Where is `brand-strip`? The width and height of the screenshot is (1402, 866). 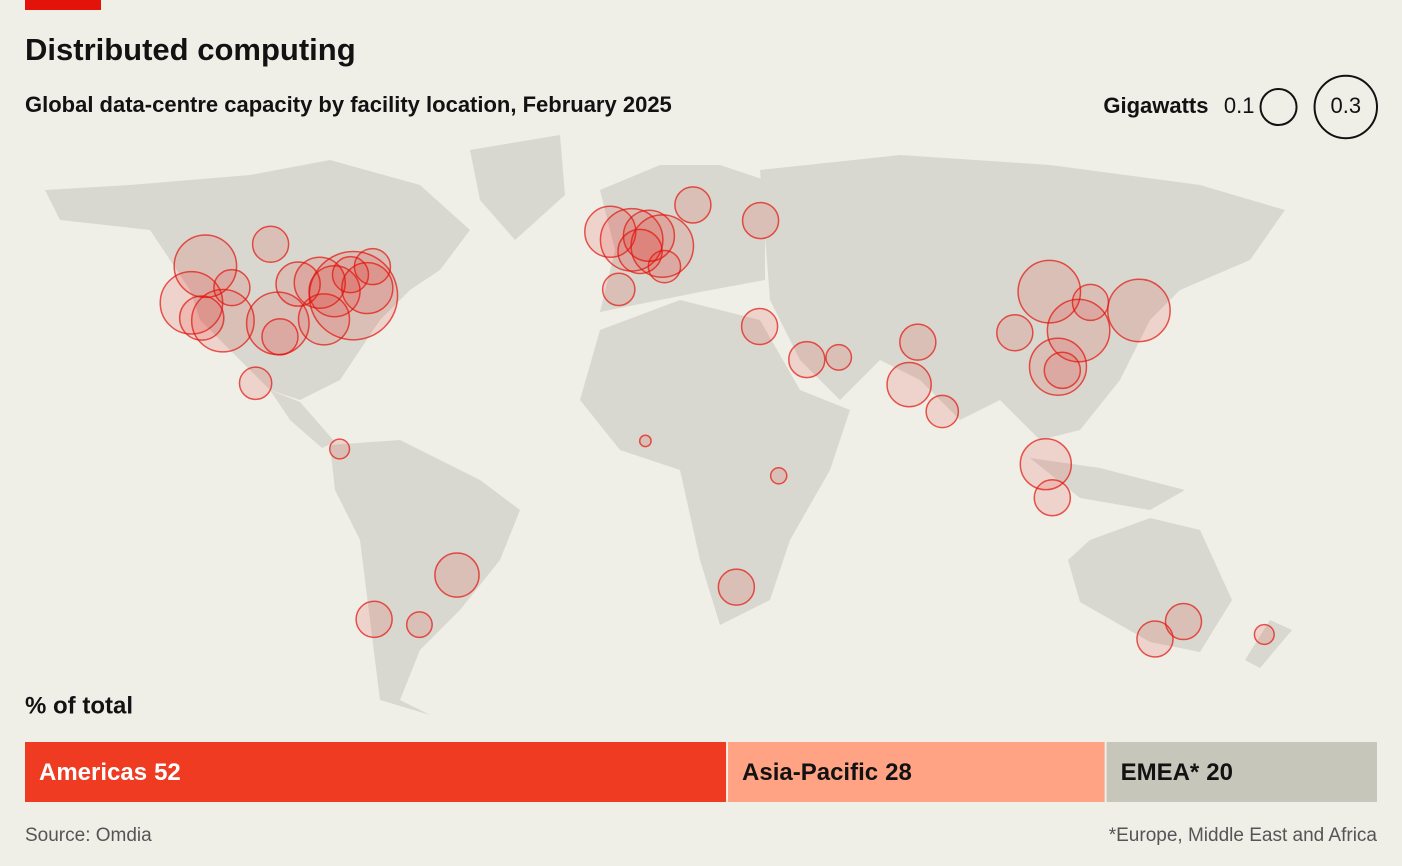 brand-strip is located at coordinates (63, 5).